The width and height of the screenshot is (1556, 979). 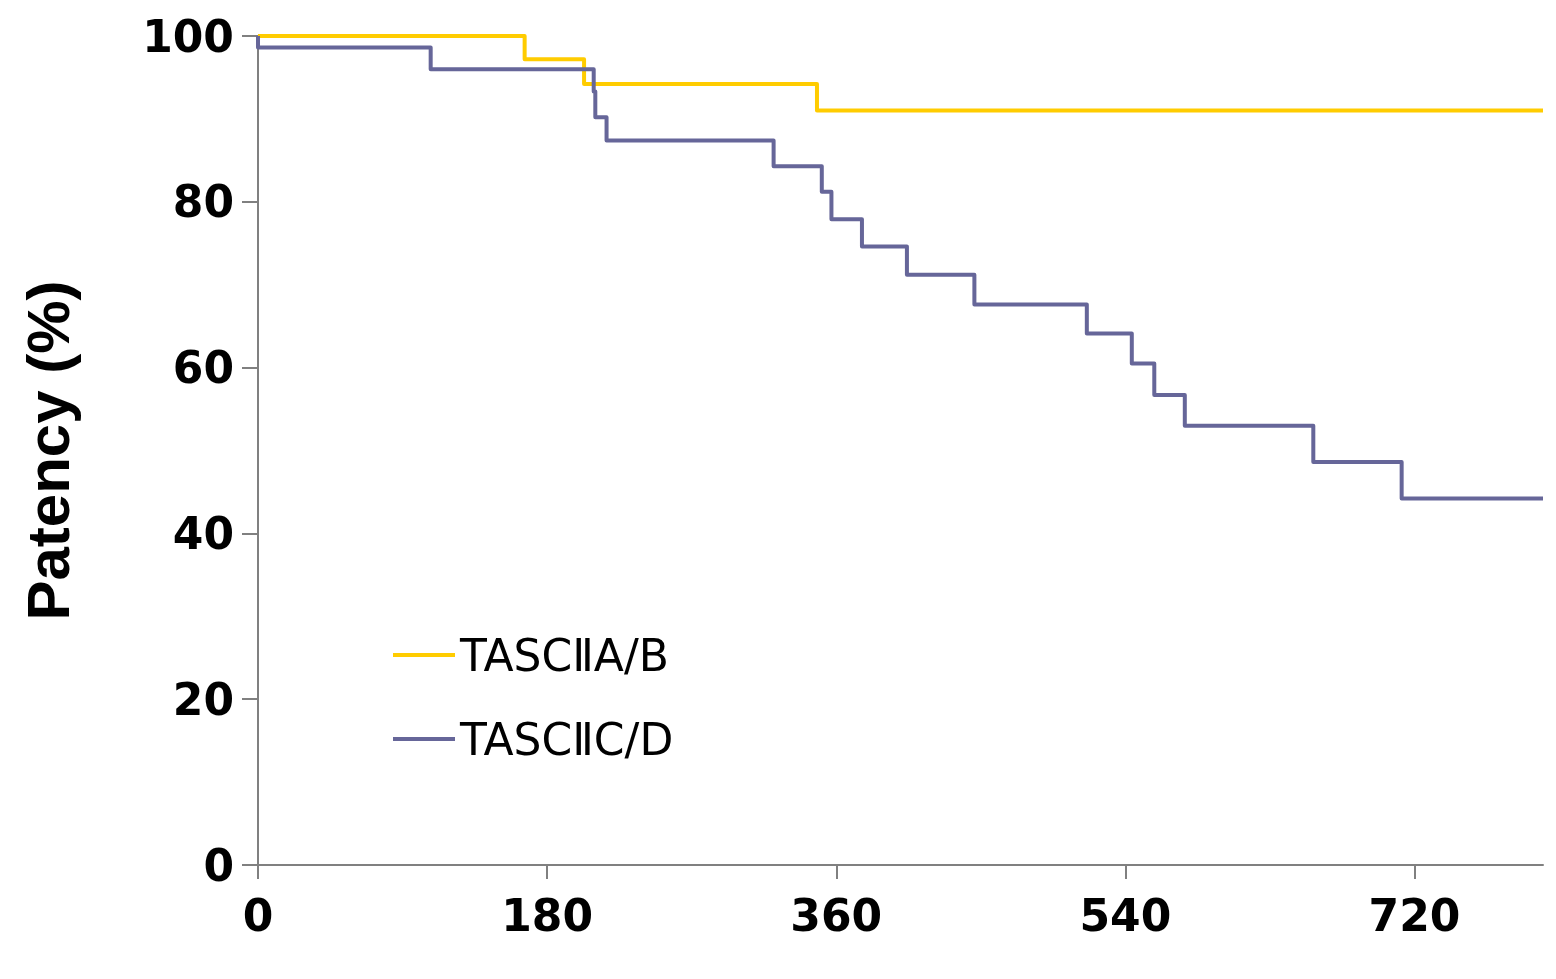 What do you see at coordinates (203, 699) in the screenshot?
I see `y-tick-label: 20` at bounding box center [203, 699].